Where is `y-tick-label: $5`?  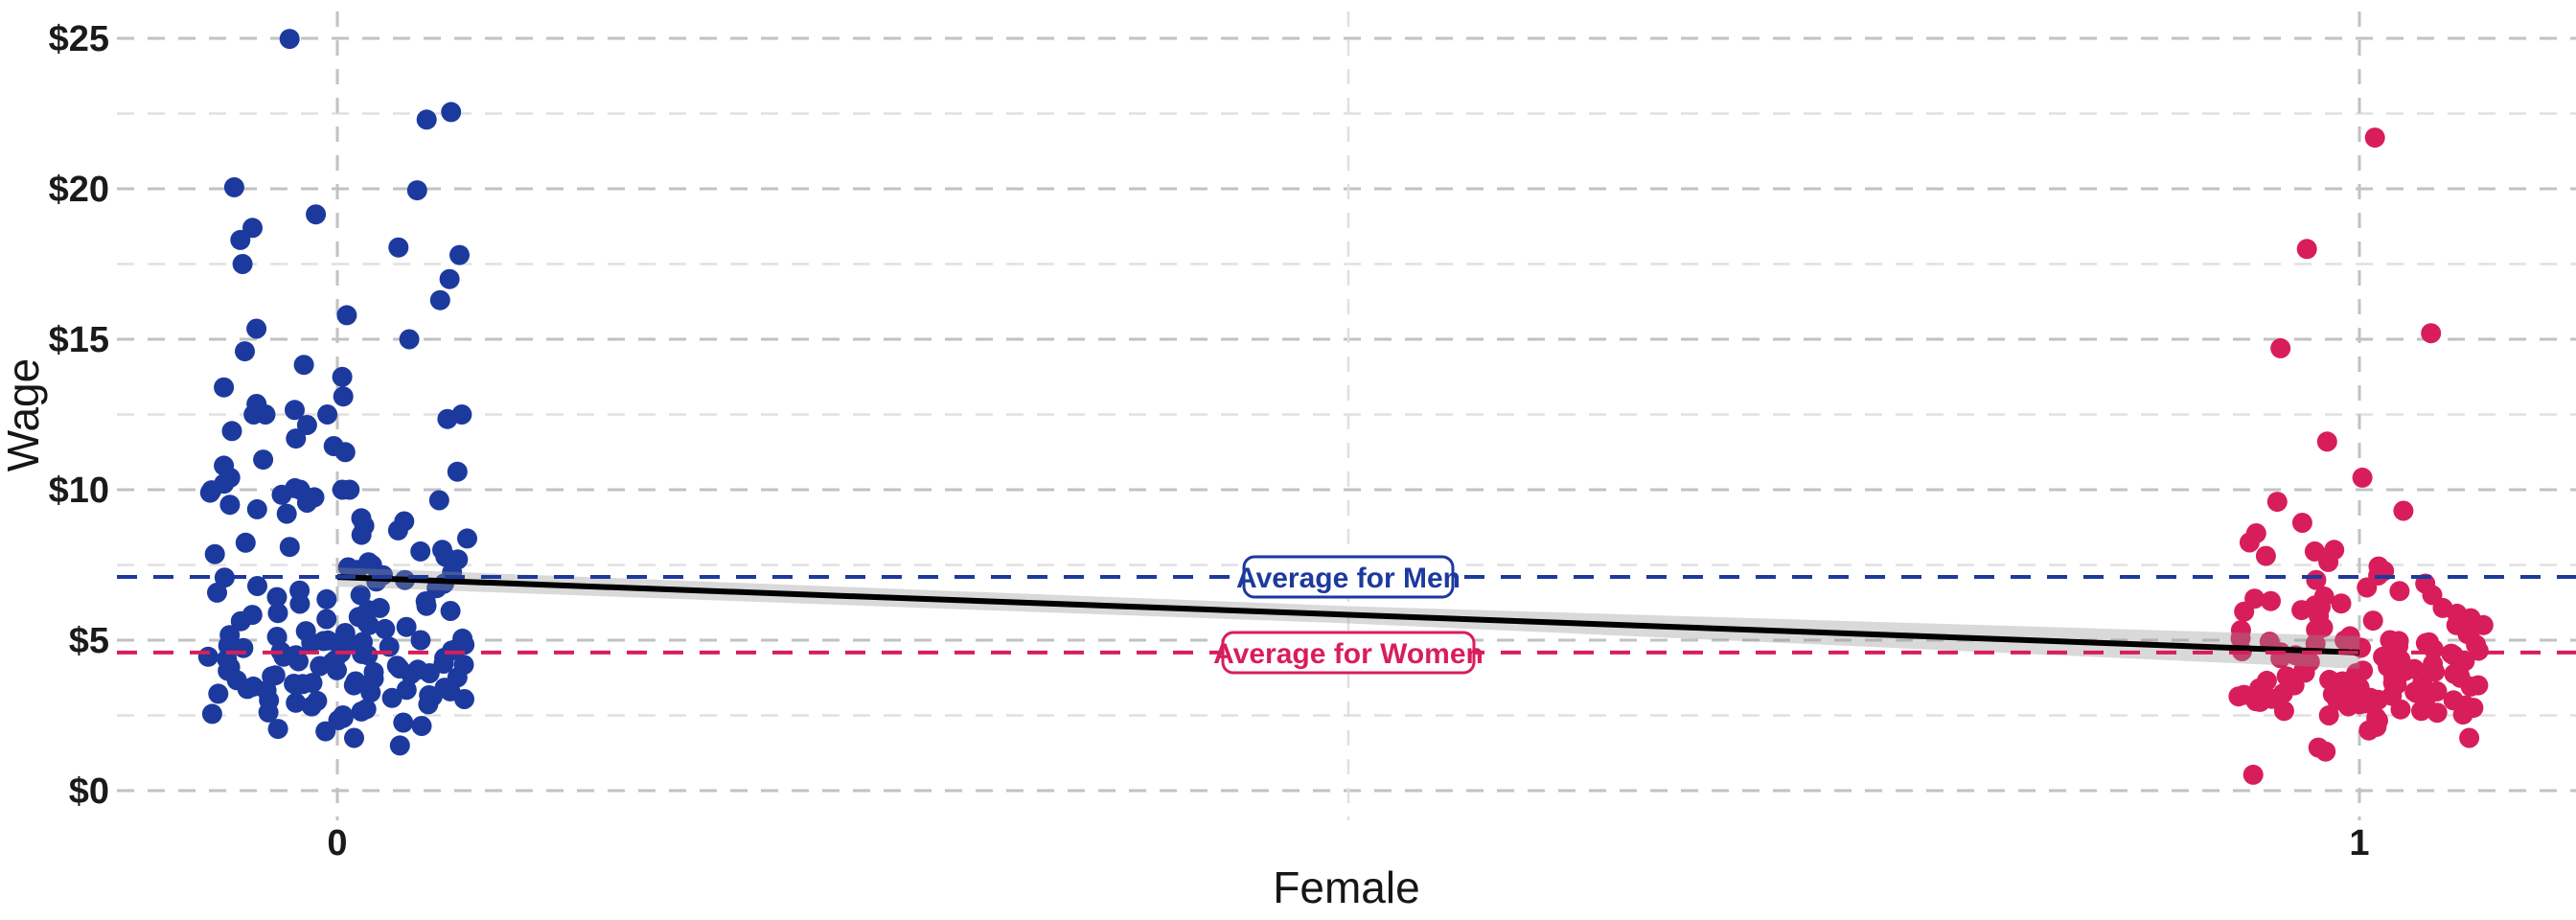
y-tick-label: $5 is located at coordinates (89, 641).